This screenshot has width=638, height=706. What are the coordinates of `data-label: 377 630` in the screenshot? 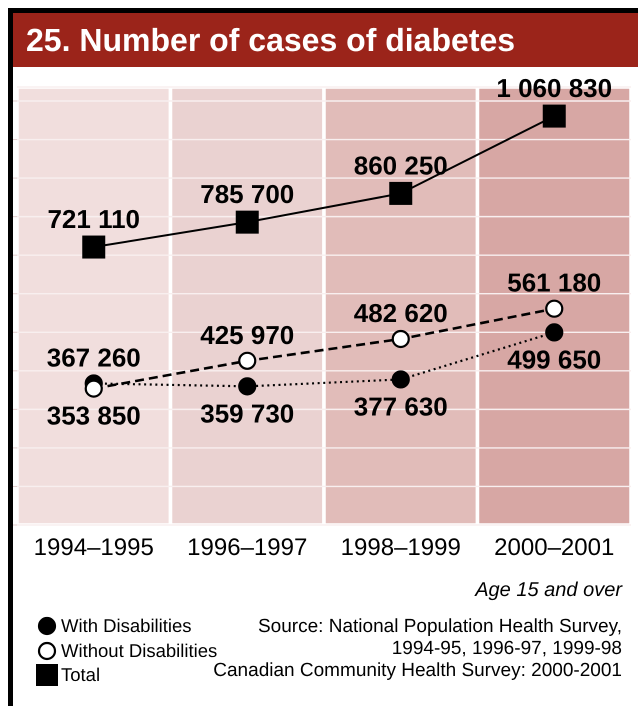 It's located at (401, 406).